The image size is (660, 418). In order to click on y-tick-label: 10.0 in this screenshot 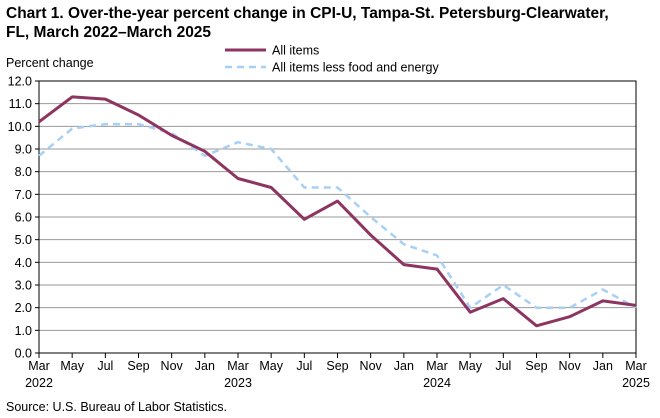, I will do `click(20, 127)`.